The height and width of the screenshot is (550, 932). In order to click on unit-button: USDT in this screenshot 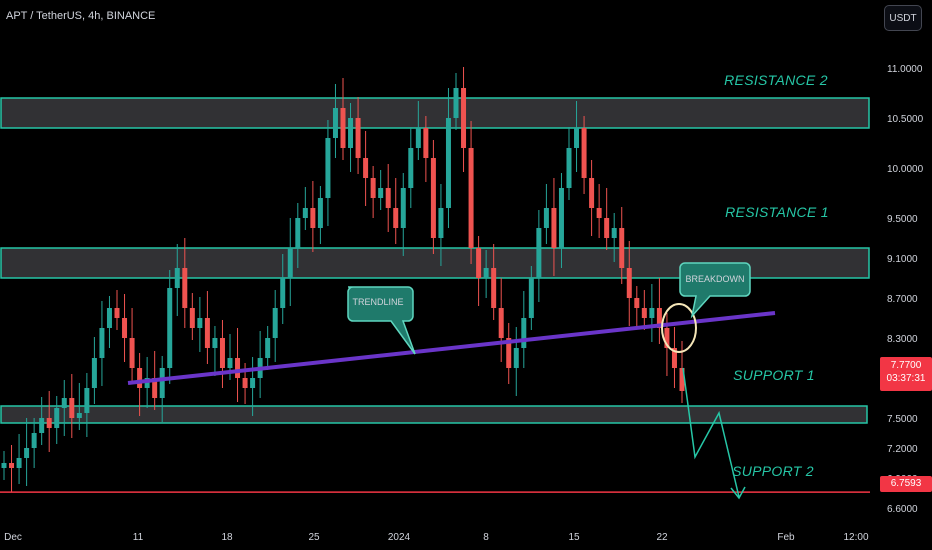, I will do `click(903, 18)`.